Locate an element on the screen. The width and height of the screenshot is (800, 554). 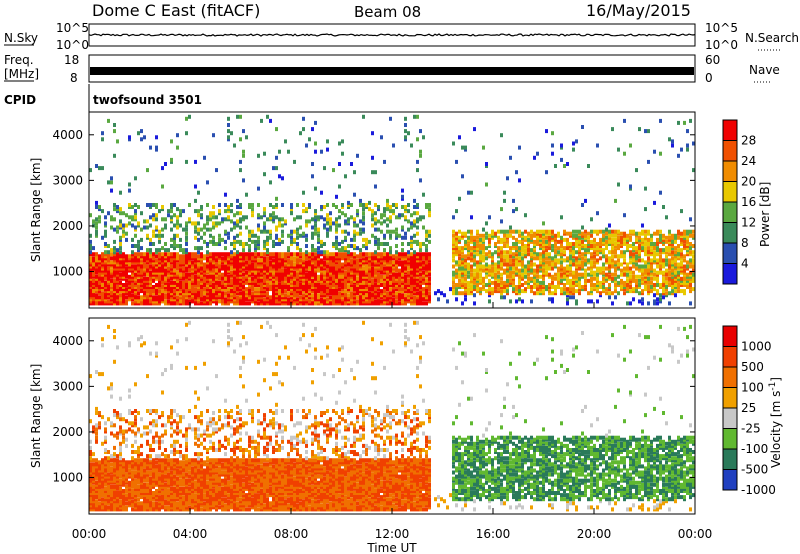
noise-trace is located at coordinates (392, 35).